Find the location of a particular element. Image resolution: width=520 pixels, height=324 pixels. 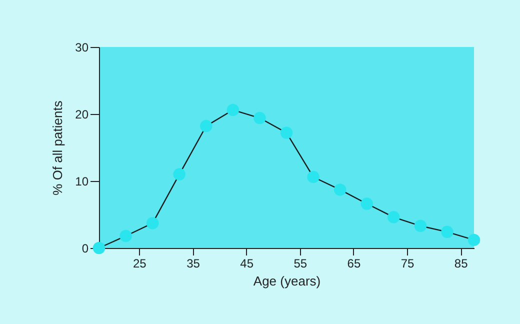

y-tick-label: 20 is located at coordinates (82, 115).